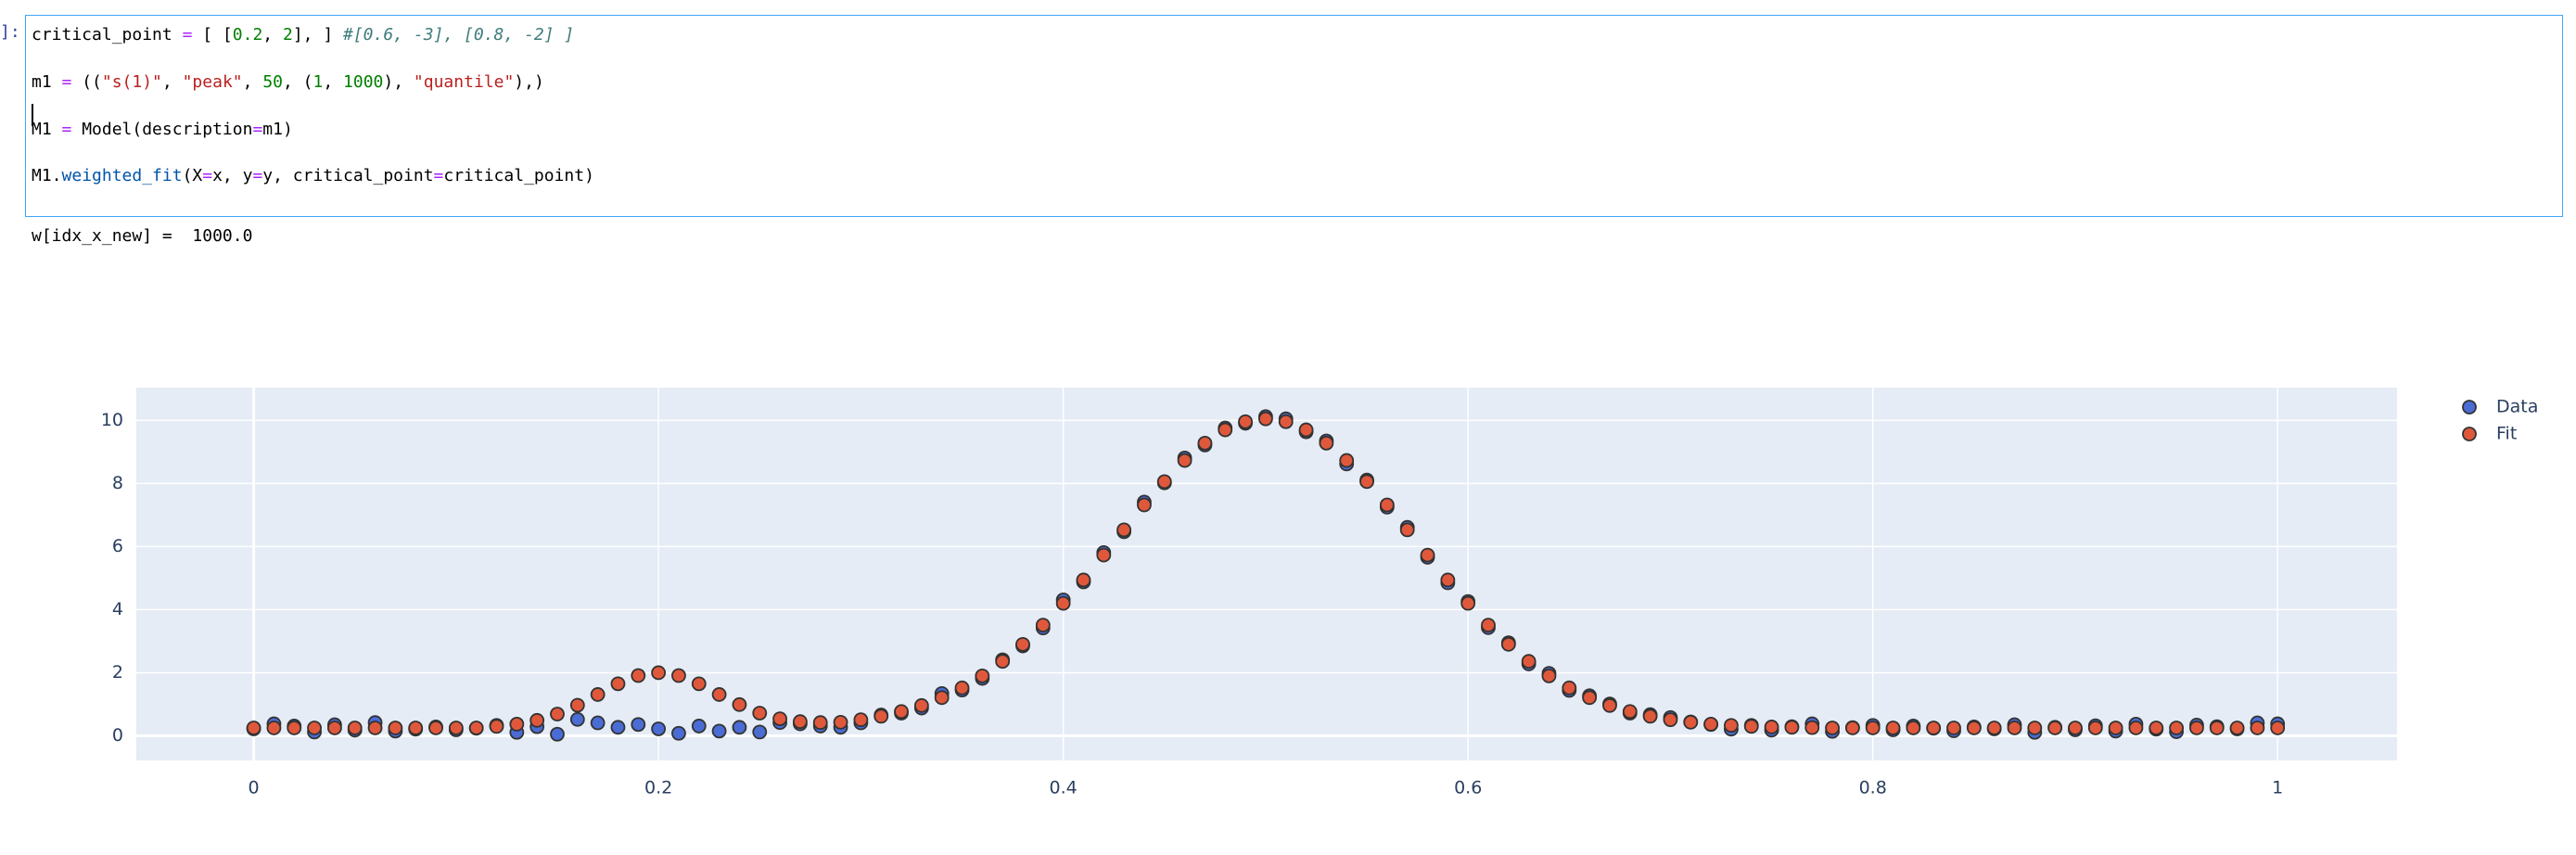 This screenshot has height=855, width=2576. Describe the element at coordinates (192, 175) in the screenshot. I see `code-token: (X` at that location.